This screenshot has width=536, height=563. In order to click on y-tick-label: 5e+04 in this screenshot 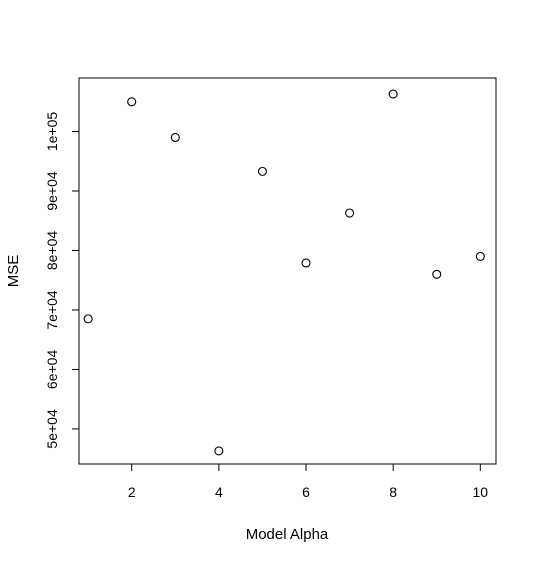, I will do `click(52, 429)`.